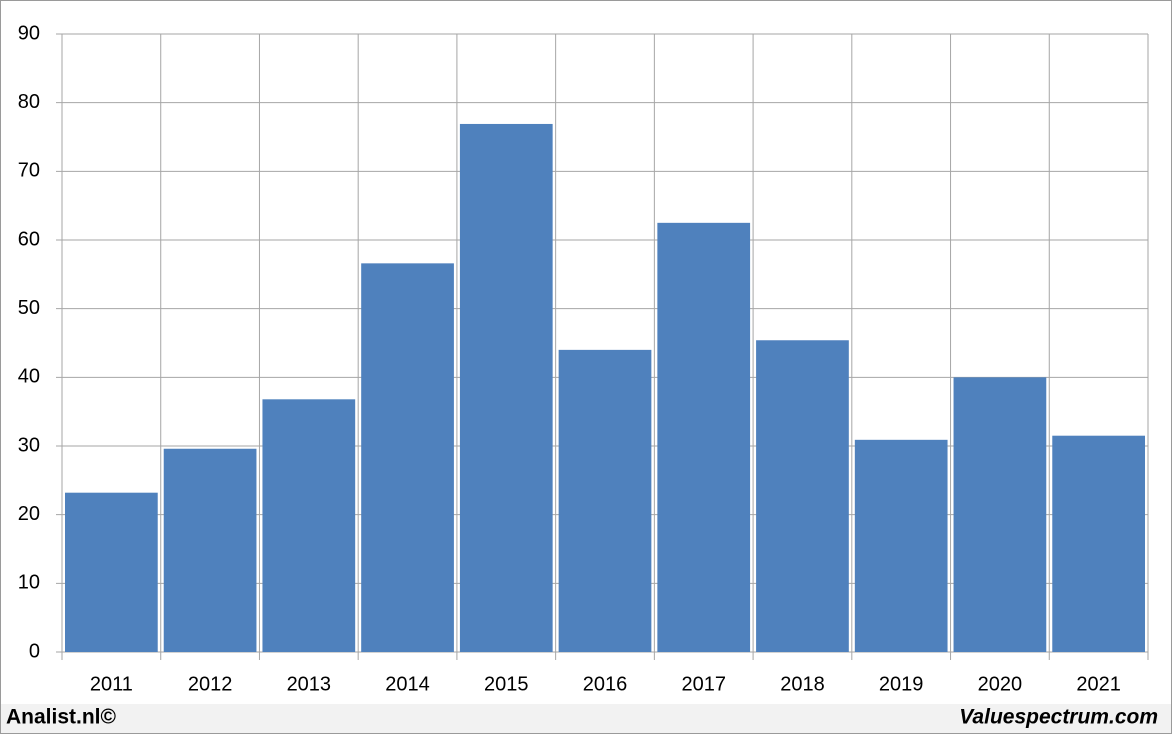 The width and height of the screenshot is (1172, 734). Describe the element at coordinates (29, 239) in the screenshot. I see `y-tick-label: 60` at that location.